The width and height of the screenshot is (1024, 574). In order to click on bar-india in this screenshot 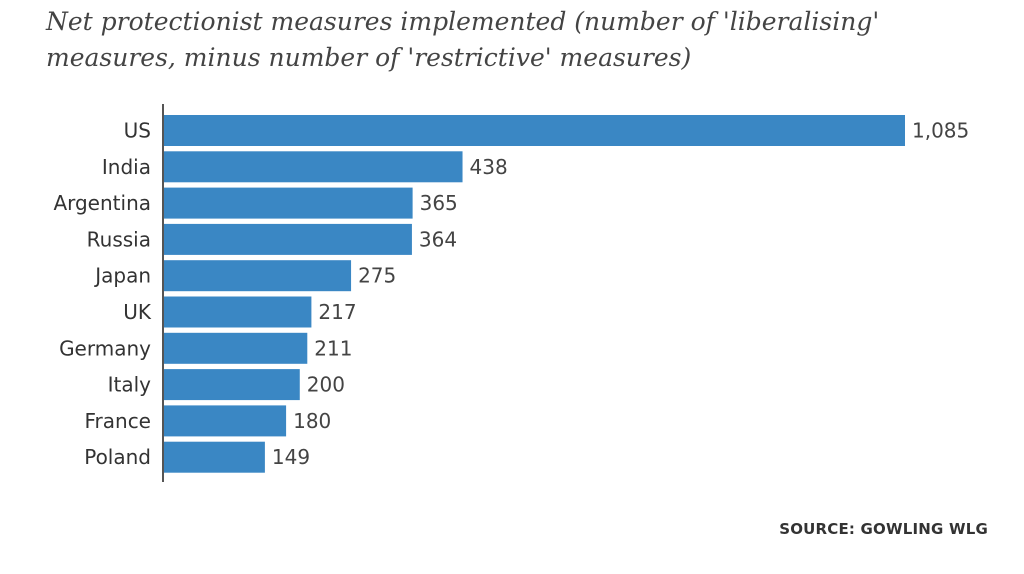, I will do `click(313, 167)`.